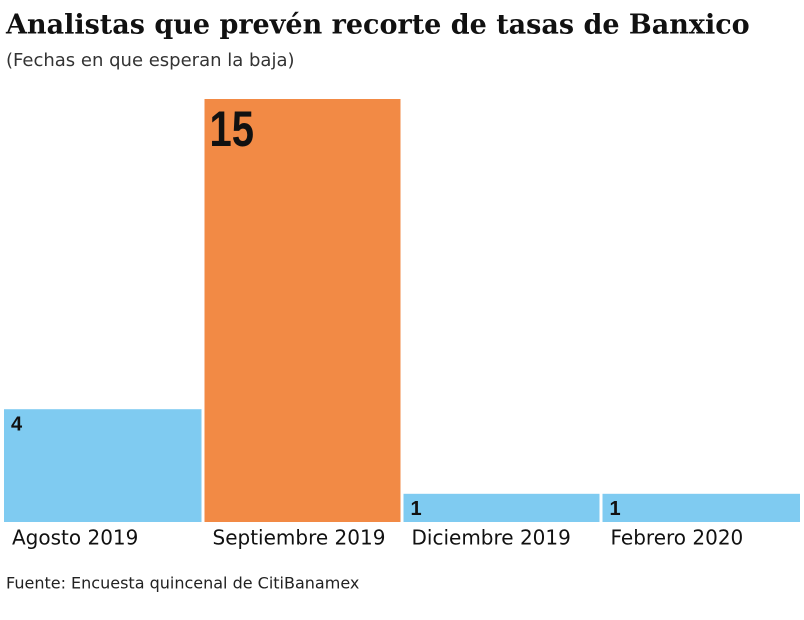  Describe the element at coordinates (232, 129) in the screenshot. I see `value-label: 15` at that location.